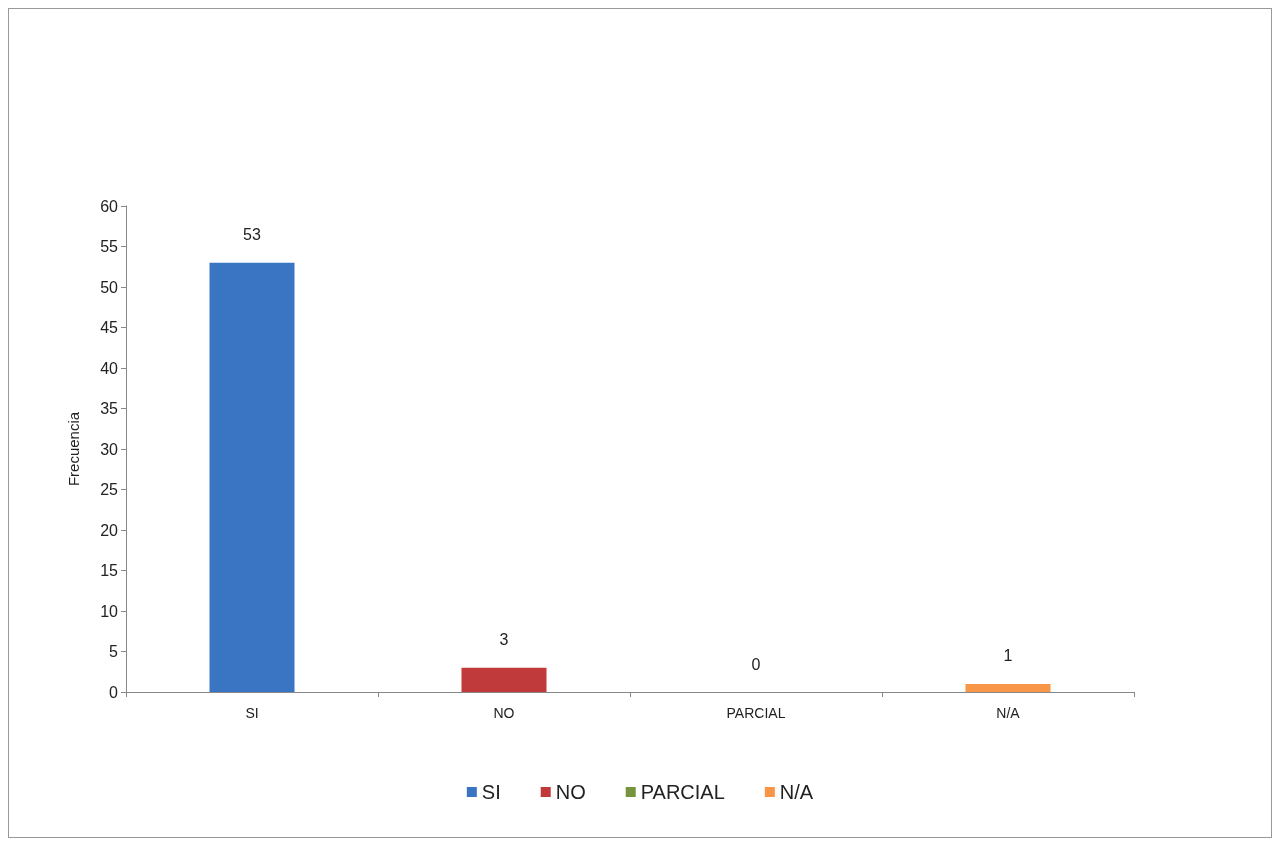  Describe the element at coordinates (1008, 713) in the screenshot. I see `x-tick-label: N/A` at that location.